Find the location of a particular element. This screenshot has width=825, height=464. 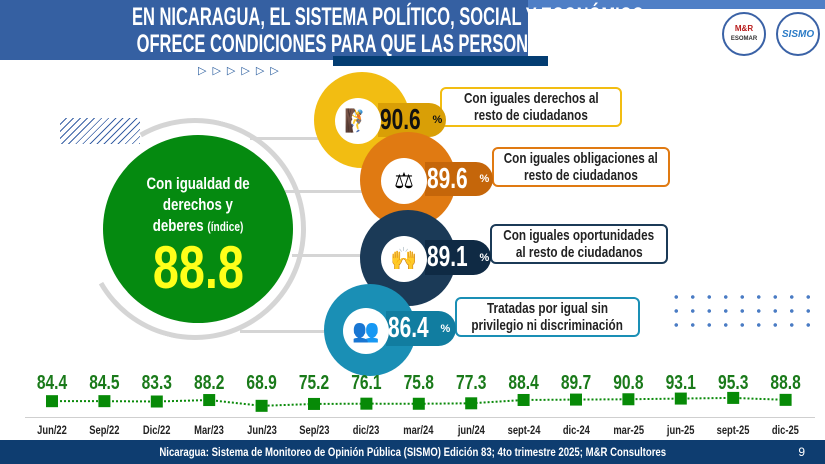

data-label: 68.9 is located at coordinates (261, 382).